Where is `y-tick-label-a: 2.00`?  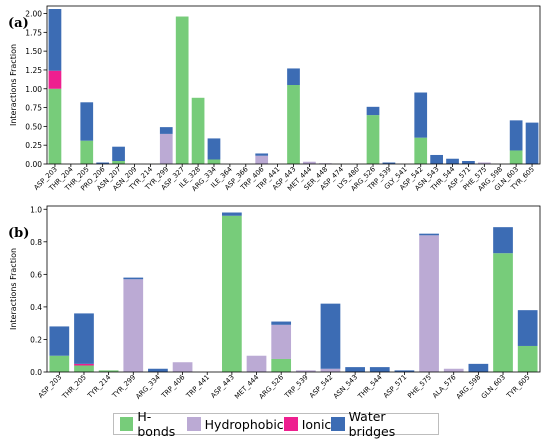 y-tick-label-a: 2.00 is located at coordinates (33, 14).